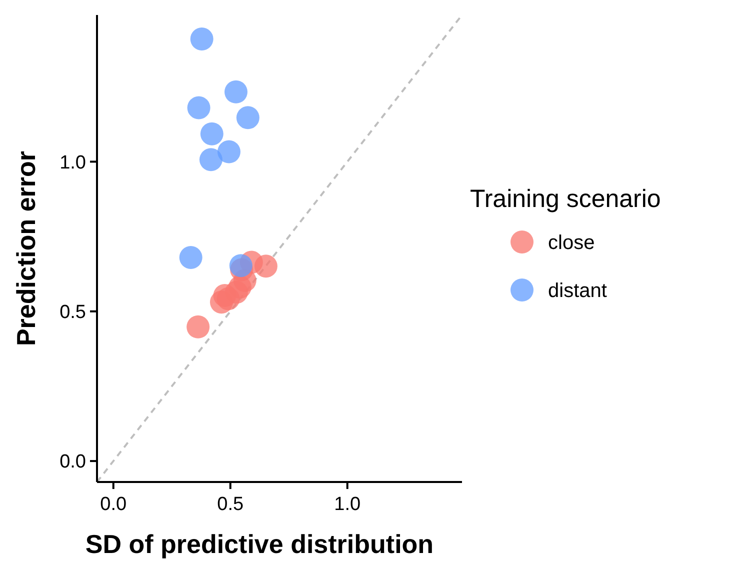 Image resolution: width=747 pixels, height=561 pixels. What do you see at coordinates (259, 544) in the screenshot?
I see `x-axis-title: SD of predictive distribution` at bounding box center [259, 544].